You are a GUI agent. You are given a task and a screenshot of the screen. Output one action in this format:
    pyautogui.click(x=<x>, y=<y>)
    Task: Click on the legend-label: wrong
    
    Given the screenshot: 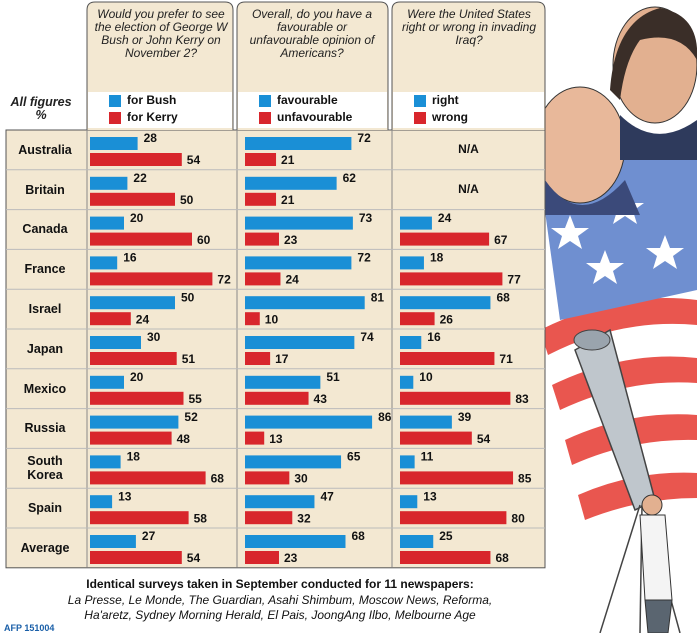 What is the action you would take?
    pyautogui.click(x=449, y=117)
    